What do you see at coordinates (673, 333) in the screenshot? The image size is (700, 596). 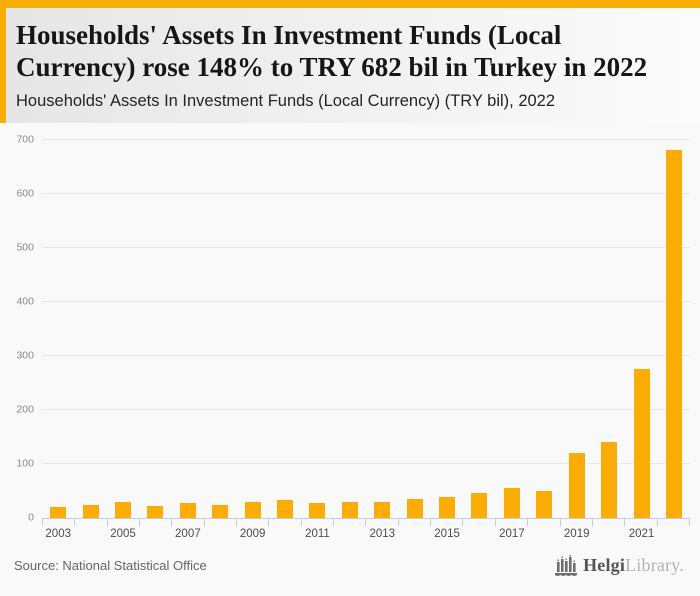 I see `bar-2022` at bounding box center [673, 333].